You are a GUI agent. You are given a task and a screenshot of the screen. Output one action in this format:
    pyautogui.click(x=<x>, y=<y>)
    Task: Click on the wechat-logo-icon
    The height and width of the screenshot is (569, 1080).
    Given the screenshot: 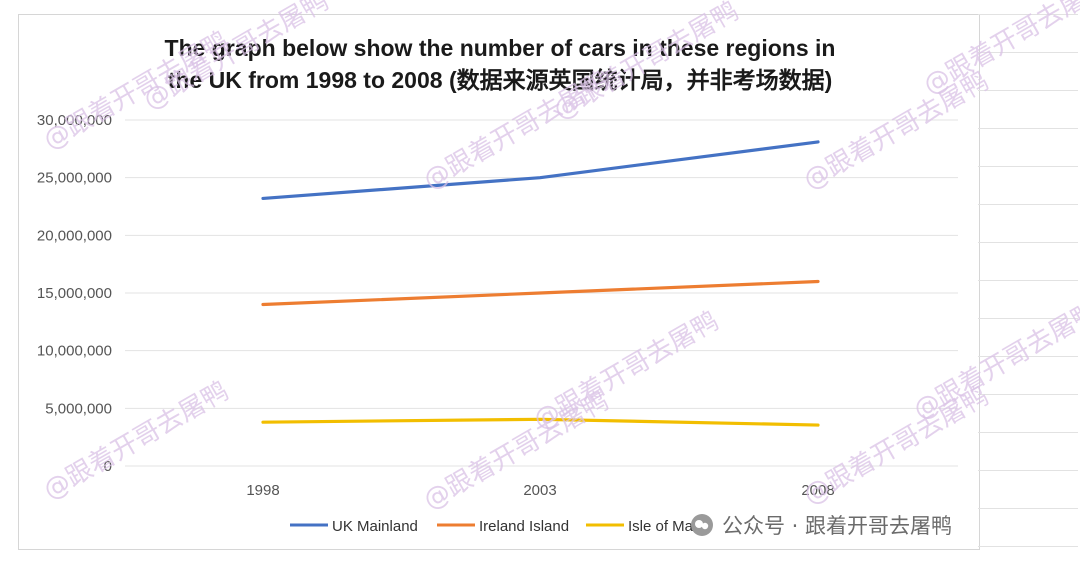 What is the action you would take?
    pyautogui.click(x=702, y=525)
    